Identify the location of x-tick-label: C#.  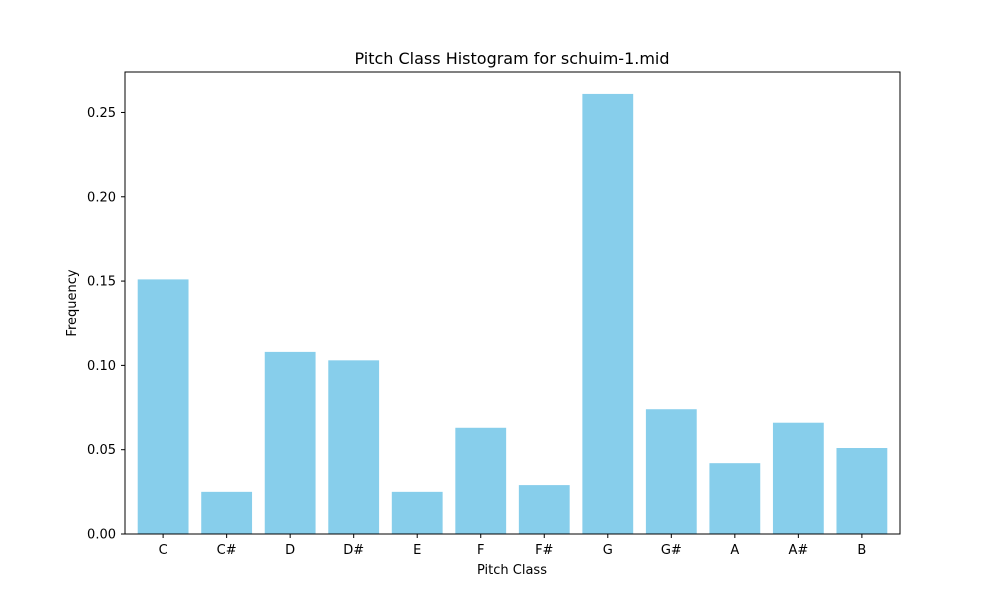
(227, 550).